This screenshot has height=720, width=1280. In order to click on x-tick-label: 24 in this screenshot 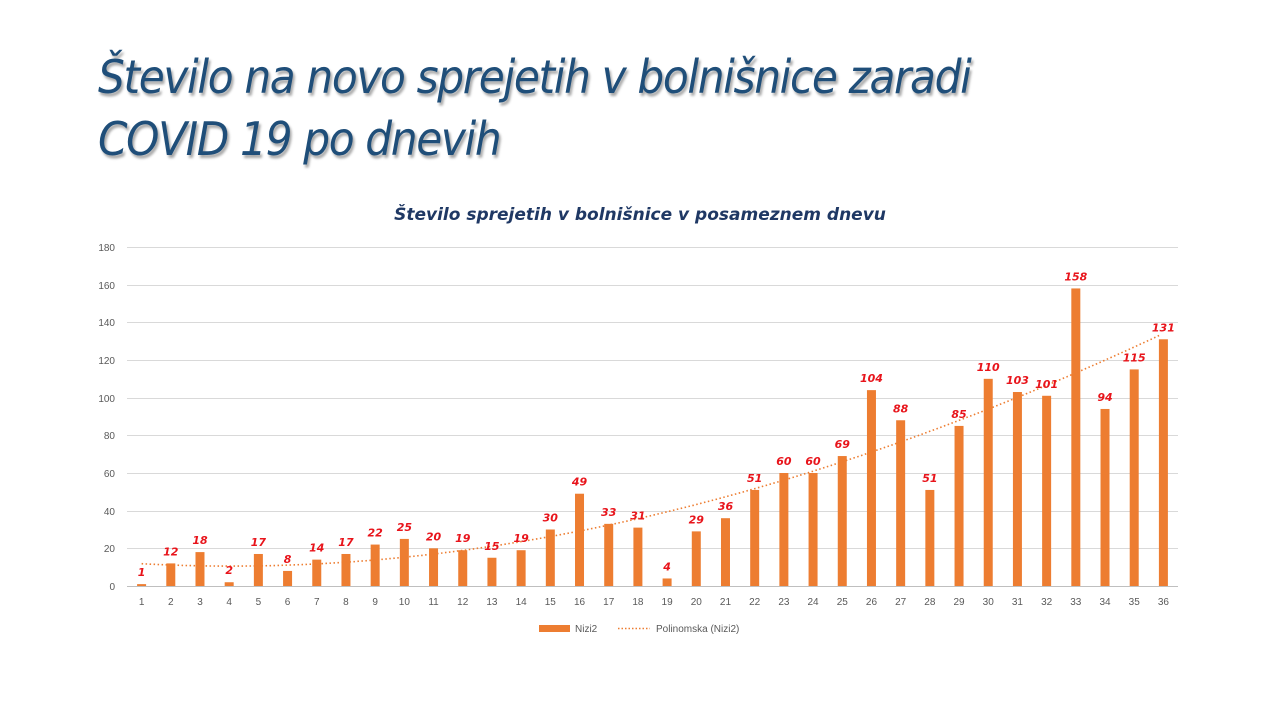, I will do `click(814, 602)`.